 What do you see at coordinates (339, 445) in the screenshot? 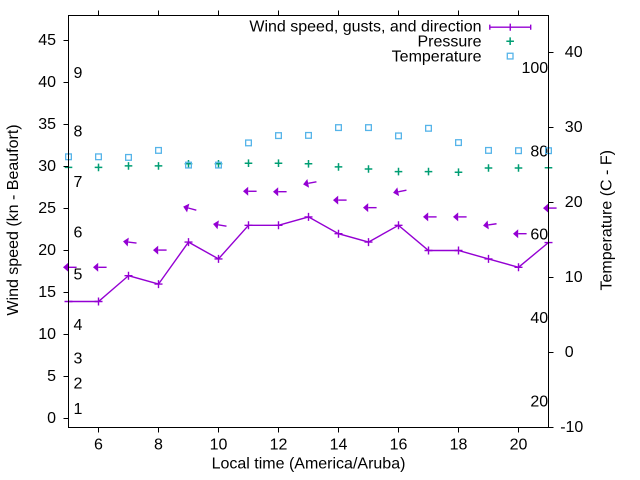
I see `svg-text: 14` at bounding box center [339, 445].